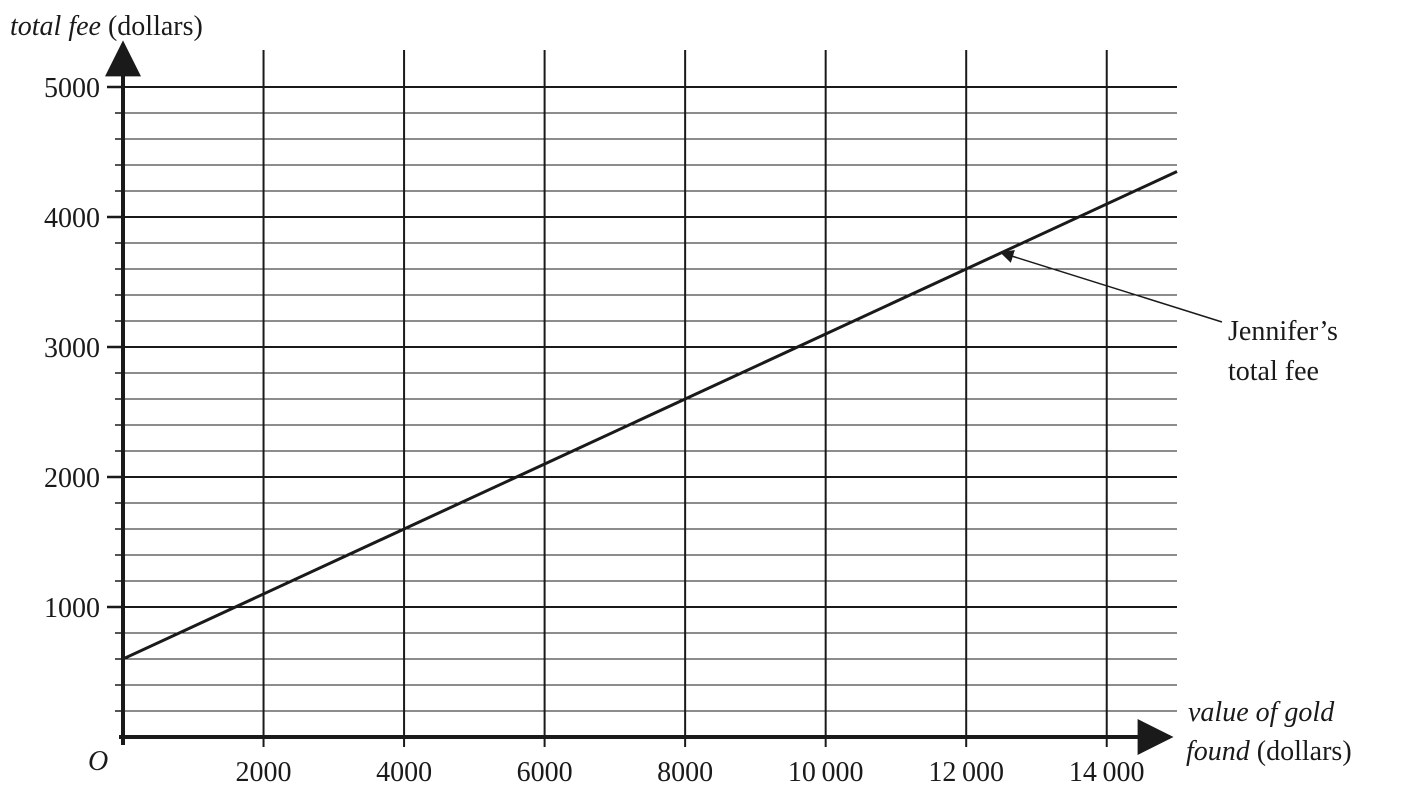 The width and height of the screenshot is (1402, 800). What do you see at coordinates (685, 772) in the screenshot?
I see `x-tick-label: 8000` at bounding box center [685, 772].